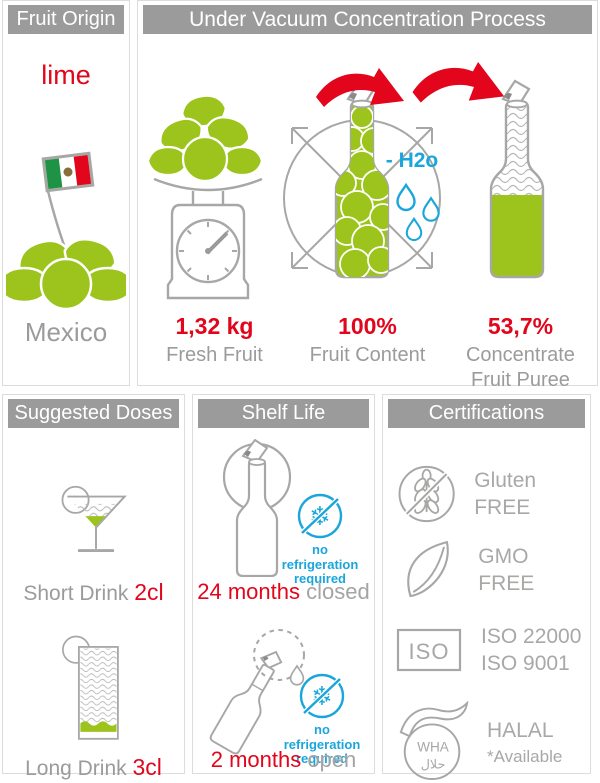 This screenshot has height=783, width=600. Describe the element at coordinates (531, 636) in the screenshot. I see `iso-line-1: ISO 22000` at that location.